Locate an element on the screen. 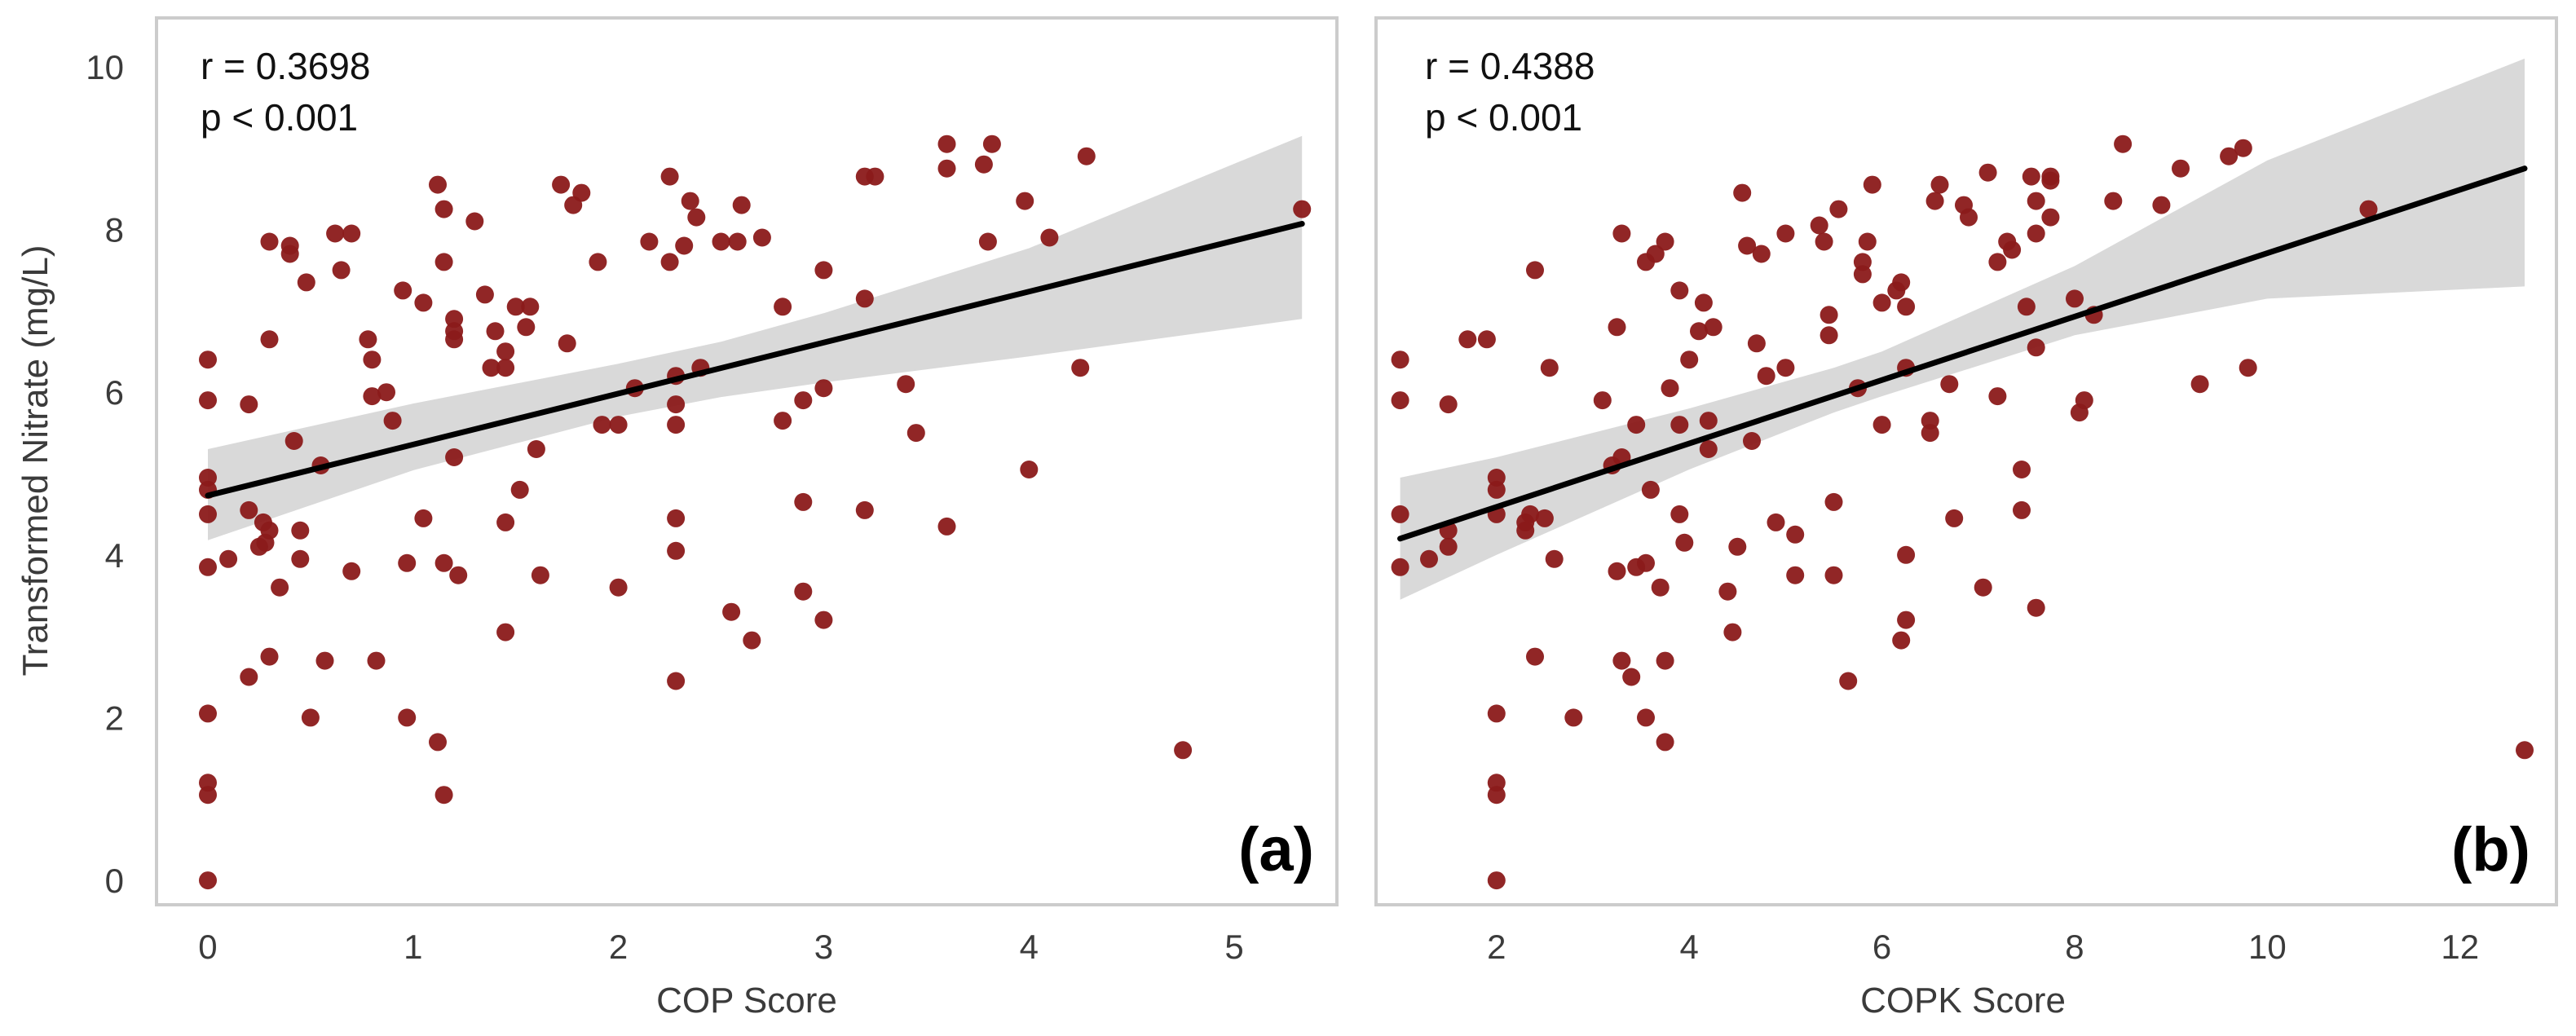 Image resolution: width=2576 pixels, height=1036 pixels. panel-label-a: (a) is located at coordinates (1276, 849).